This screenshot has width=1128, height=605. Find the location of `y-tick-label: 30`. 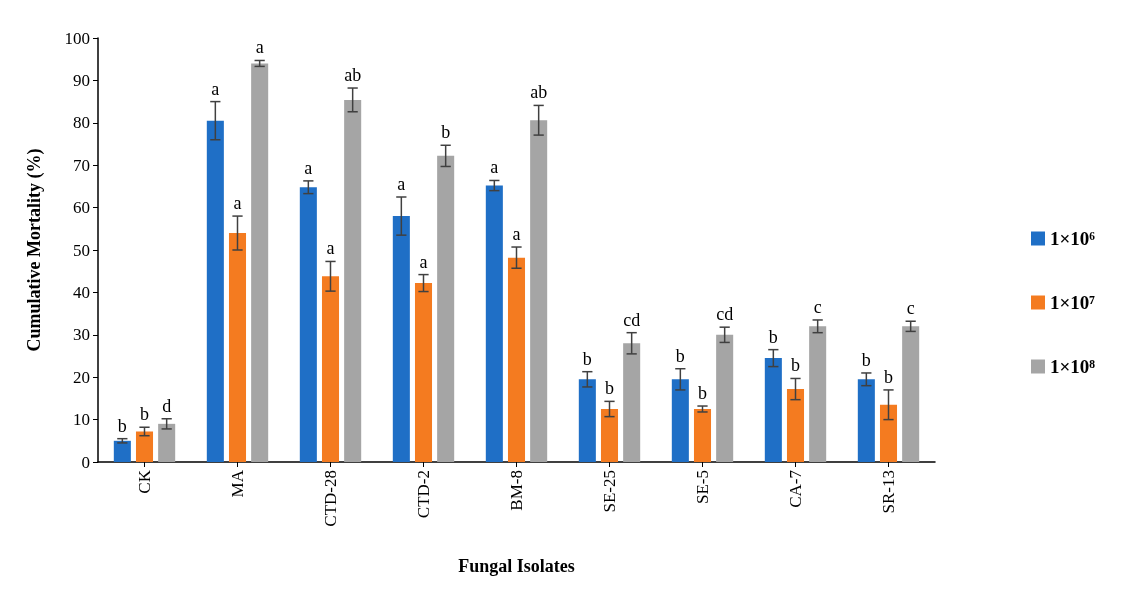

y-tick-label: 30 is located at coordinates (81, 335).